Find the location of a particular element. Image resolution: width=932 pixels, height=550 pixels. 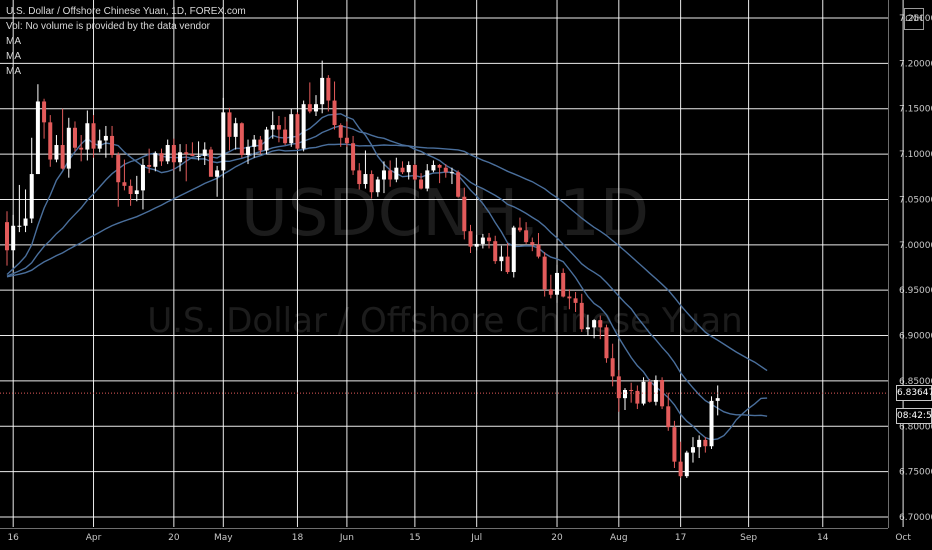

x-axis-tick-label: Oct is located at coordinates (903, 538).